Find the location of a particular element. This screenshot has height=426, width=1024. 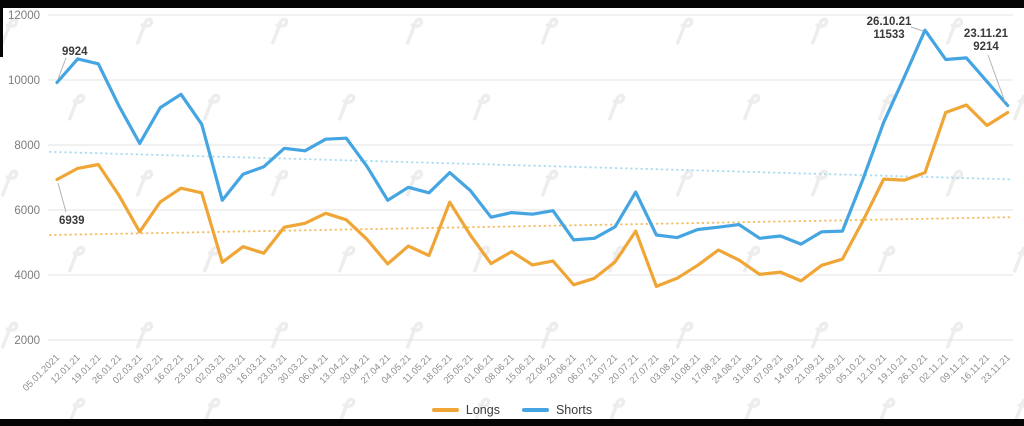

y-axis-tick-label: 8000 is located at coordinates (27, 146).